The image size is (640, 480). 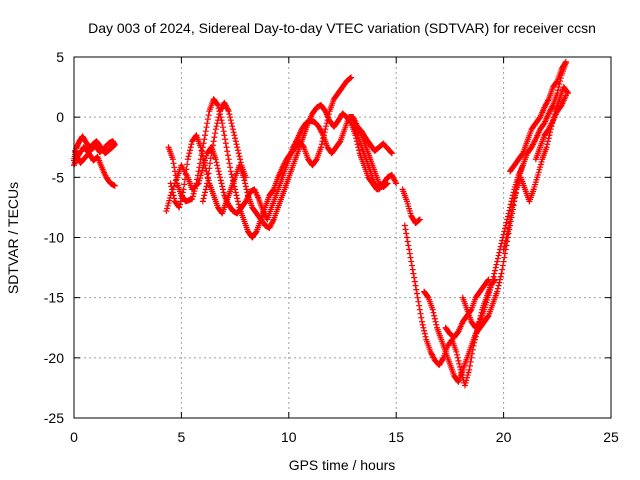 What do you see at coordinates (289, 437) in the screenshot?
I see `x-tick-label: 10` at bounding box center [289, 437].